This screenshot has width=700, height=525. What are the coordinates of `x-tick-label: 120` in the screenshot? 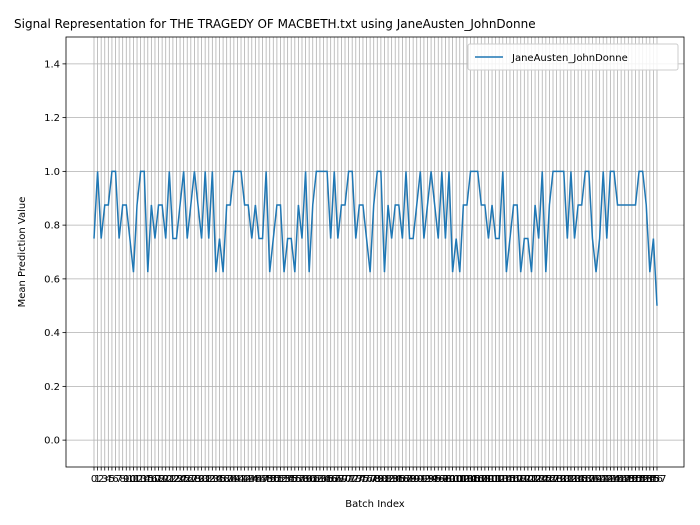 It's located at (524, 479).